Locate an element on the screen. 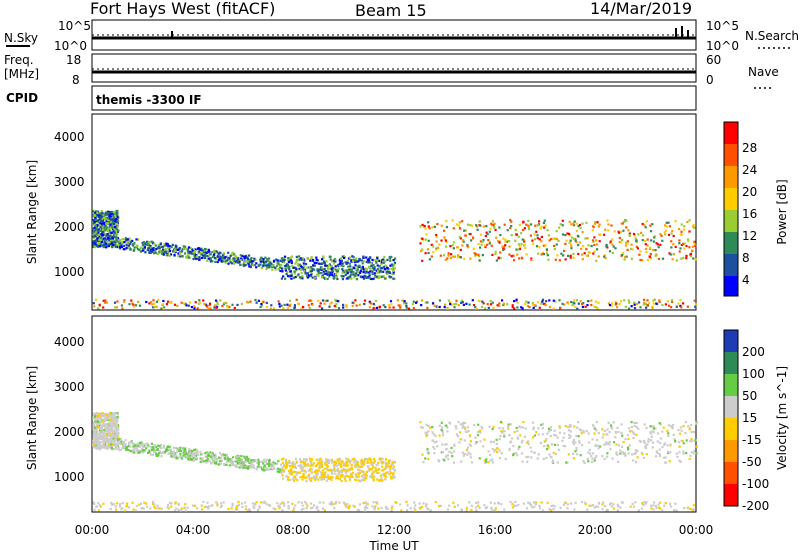  power-cbar-16: 16 is located at coordinates (749, 214).